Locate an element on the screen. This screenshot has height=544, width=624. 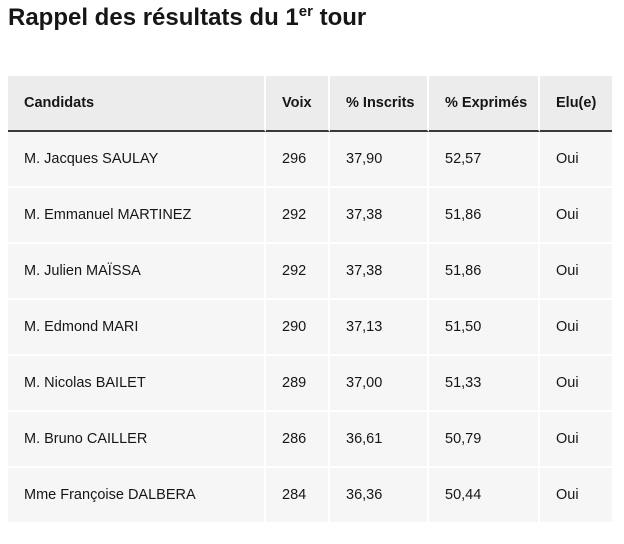
cell-candidate: M. Jacques SAULAY is located at coordinates (137, 160).